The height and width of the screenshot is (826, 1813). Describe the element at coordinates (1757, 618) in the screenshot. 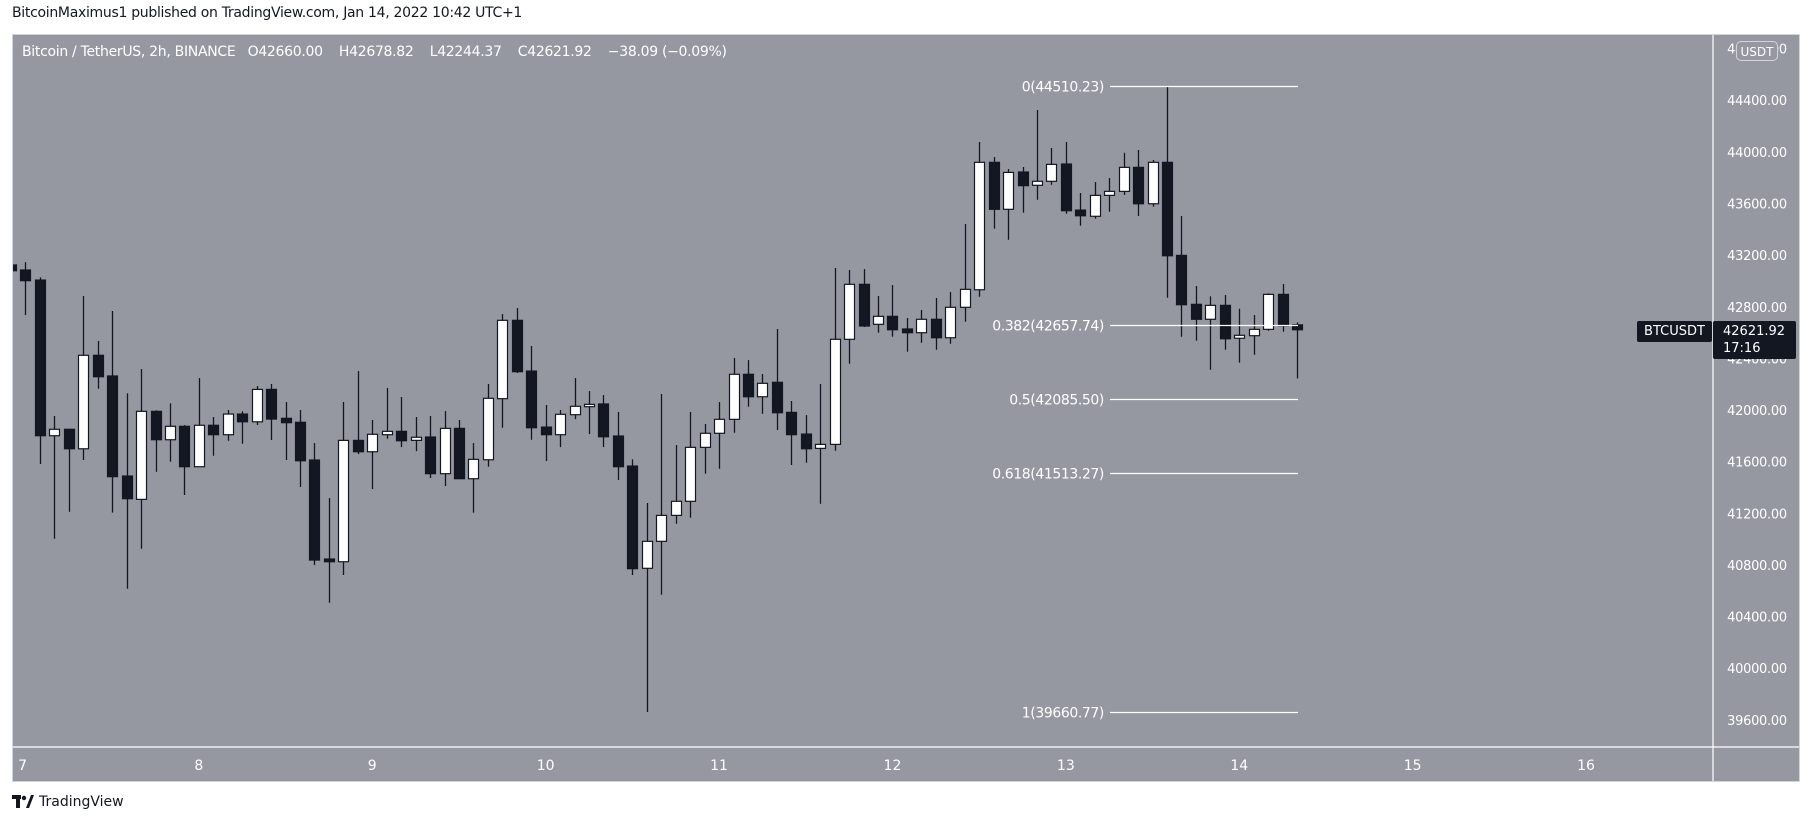

I see `price-tick-label: 40400.00` at that location.